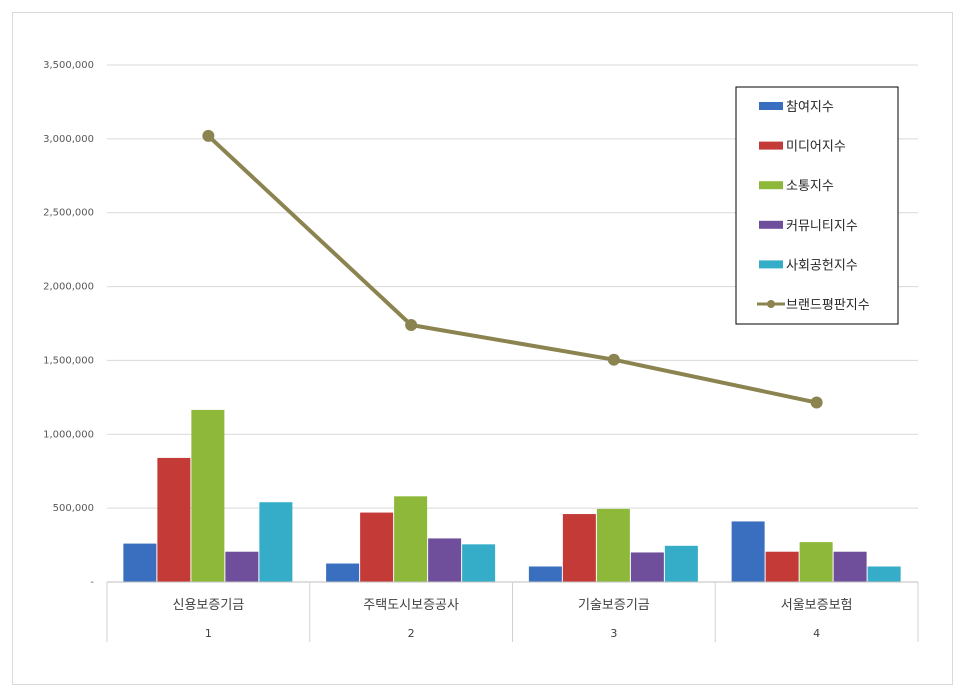 The image size is (966, 698). What do you see at coordinates (816, 633) in the screenshot?
I see `x-category-number: 4` at bounding box center [816, 633].